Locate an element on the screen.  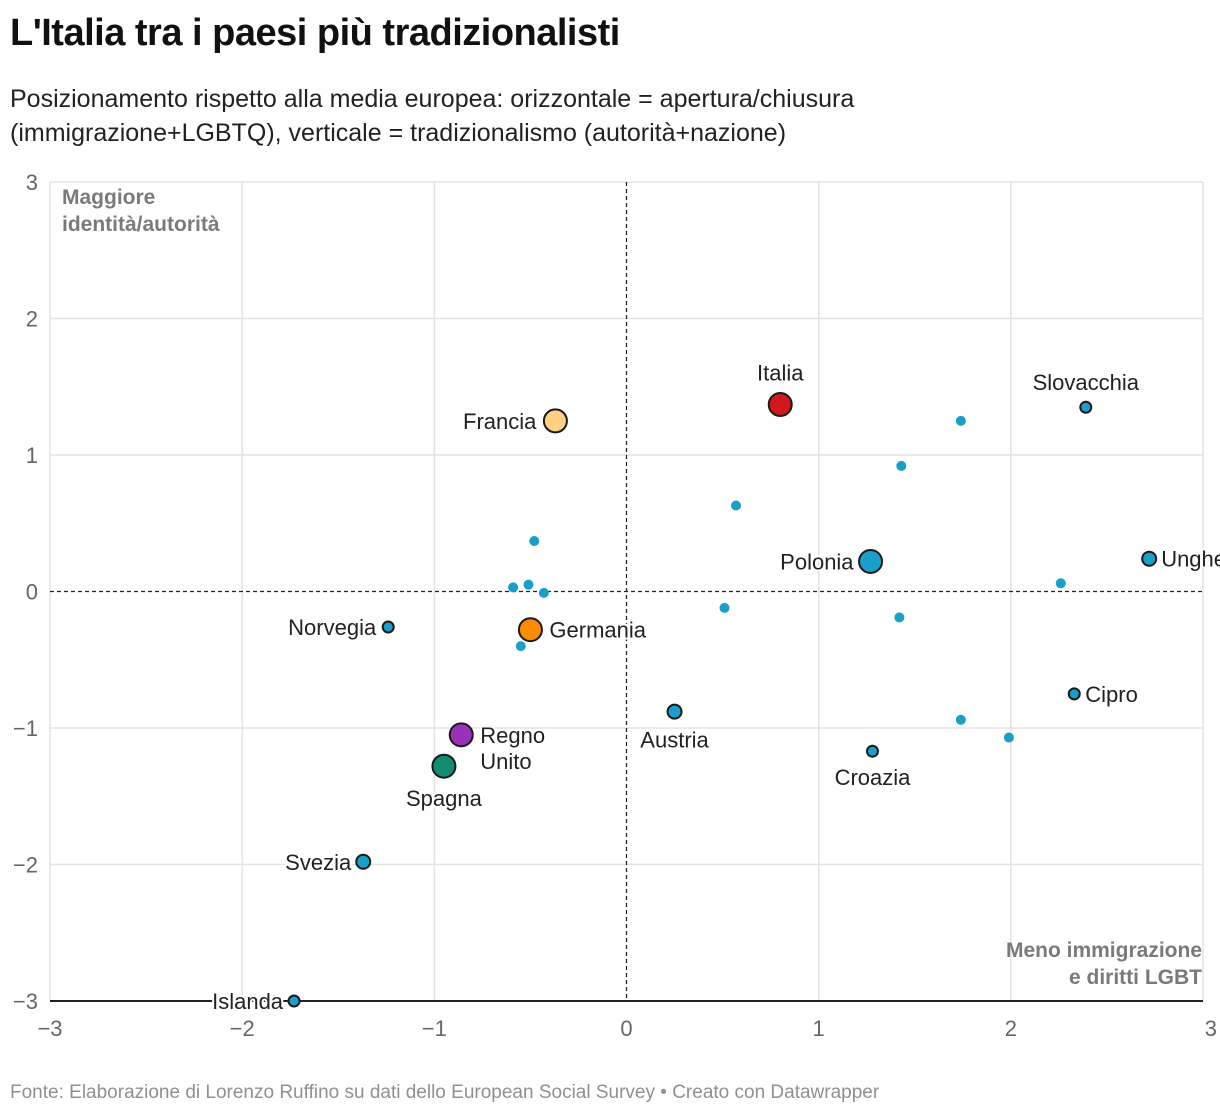
point-label: Cipro is located at coordinates (1111, 694).